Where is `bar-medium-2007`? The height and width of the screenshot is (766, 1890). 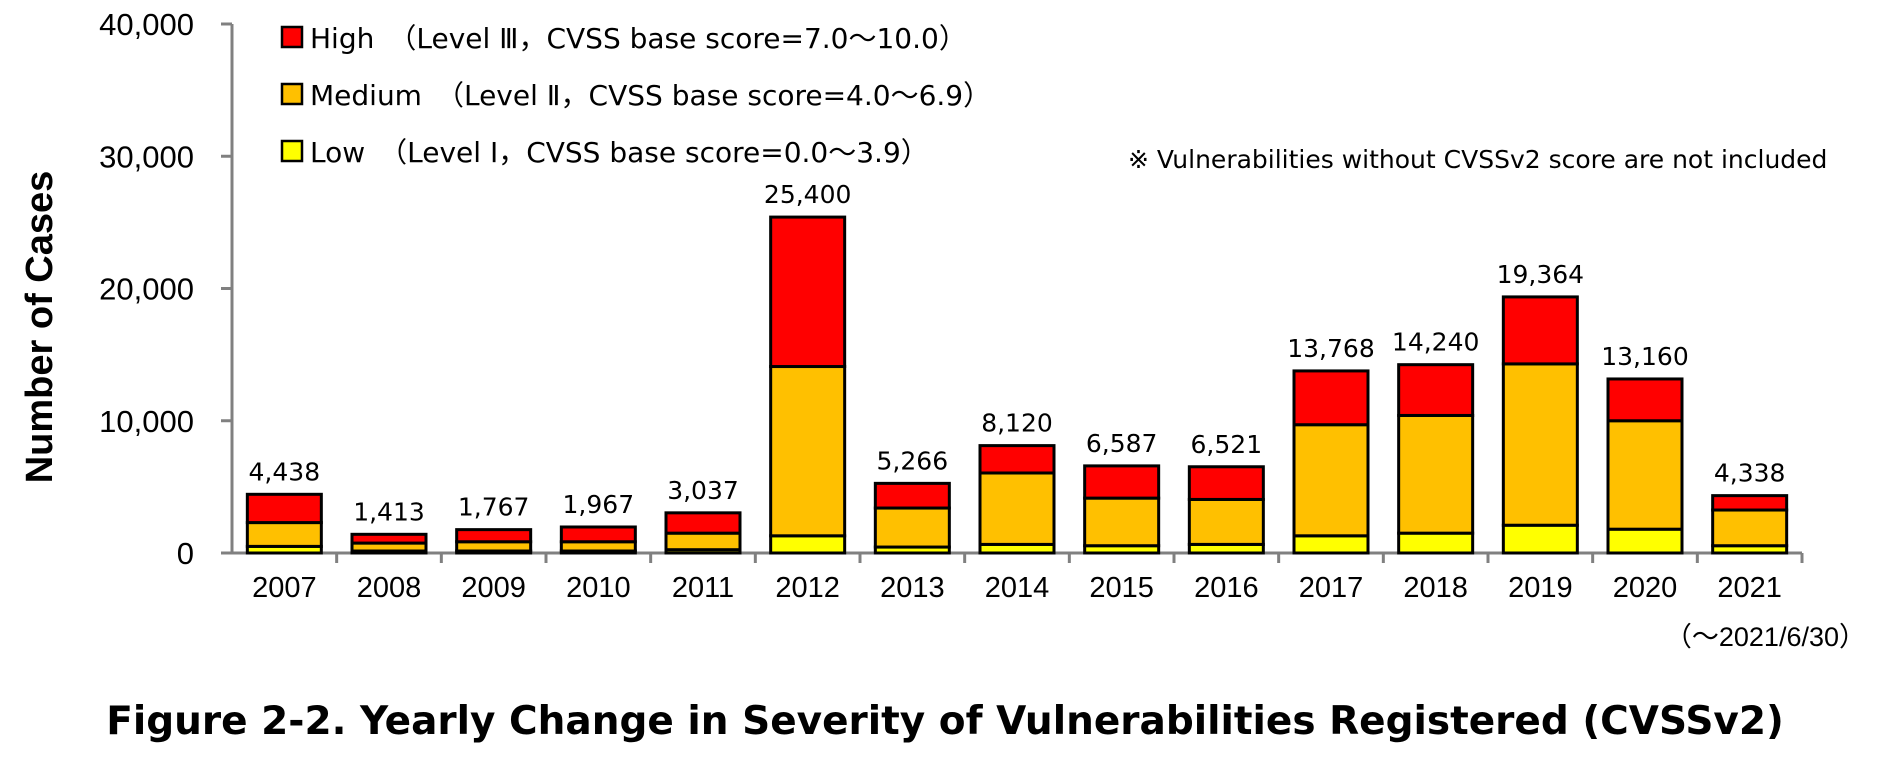 bar-medium-2007 is located at coordinates (284, 534).